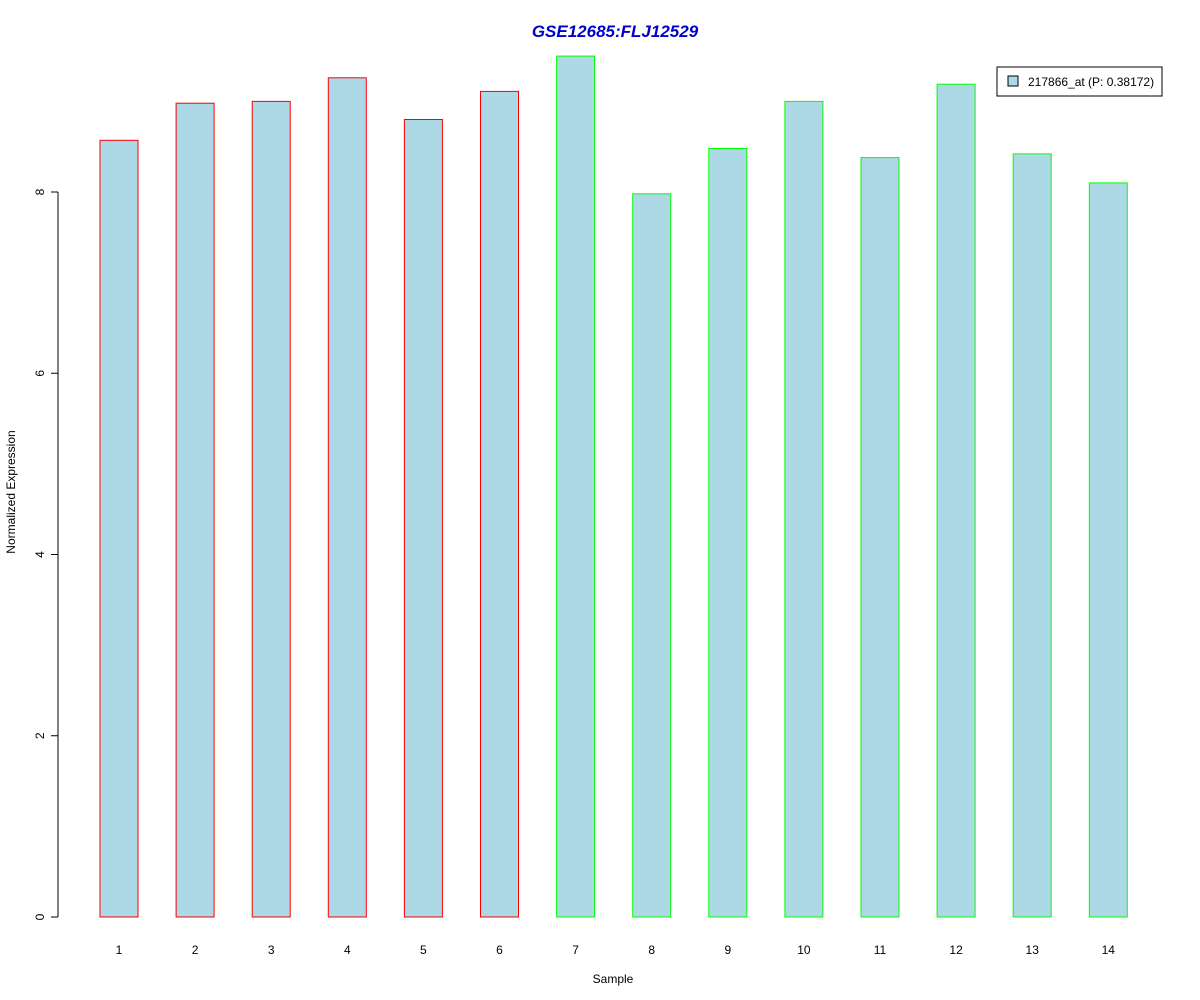 The image size is (1200, 1000). Describe the element at coordinates (40, 554) in the screenshot. I see `y-tick-label-4: 4` at that location.